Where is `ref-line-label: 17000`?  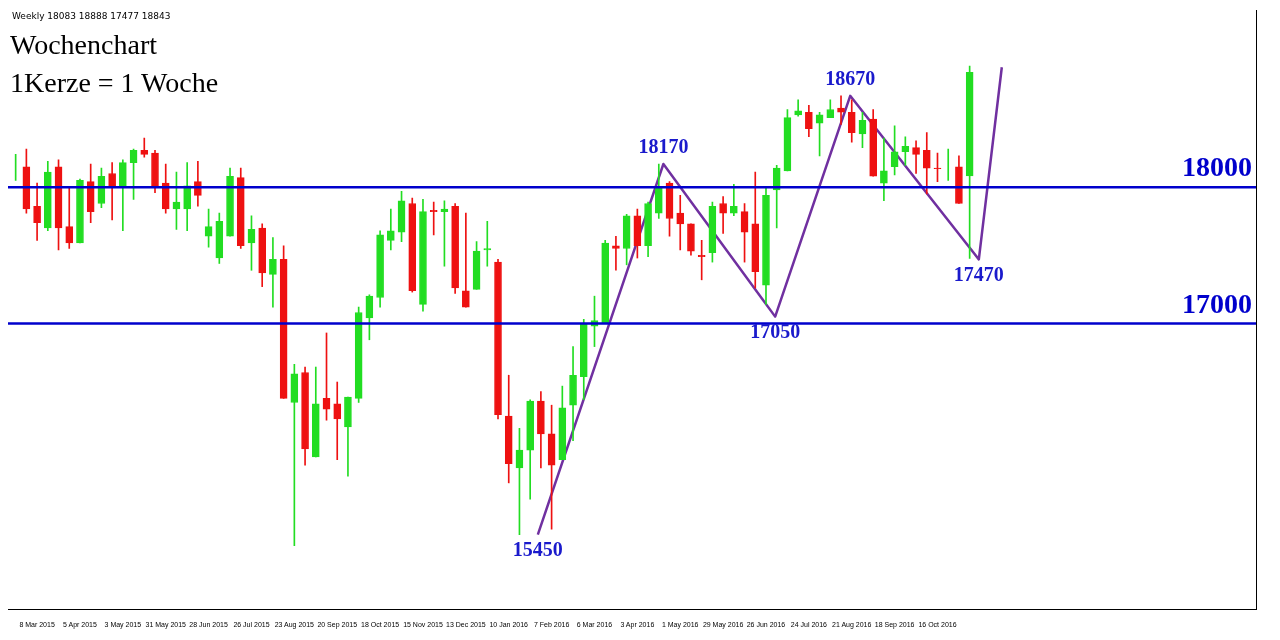
ref-line-label: 17000 is located at coordinates (1217, 303).